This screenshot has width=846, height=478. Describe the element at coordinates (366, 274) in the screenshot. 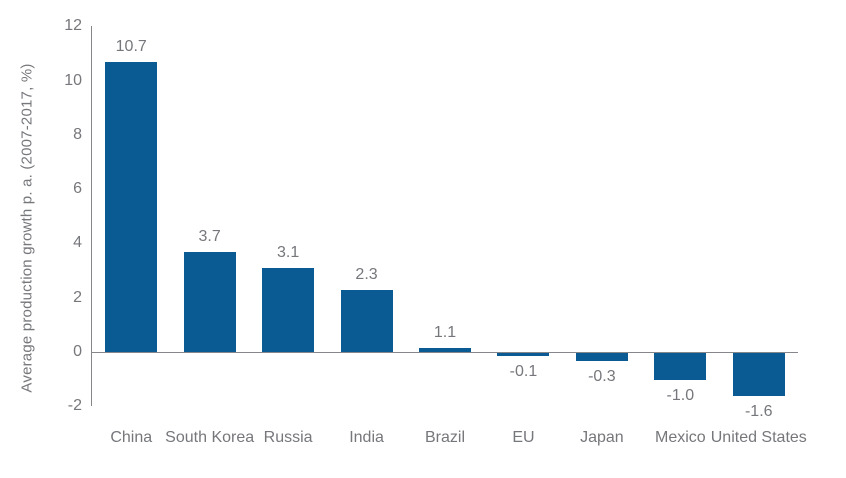

I see `value-label-india: 2.3` at that location.